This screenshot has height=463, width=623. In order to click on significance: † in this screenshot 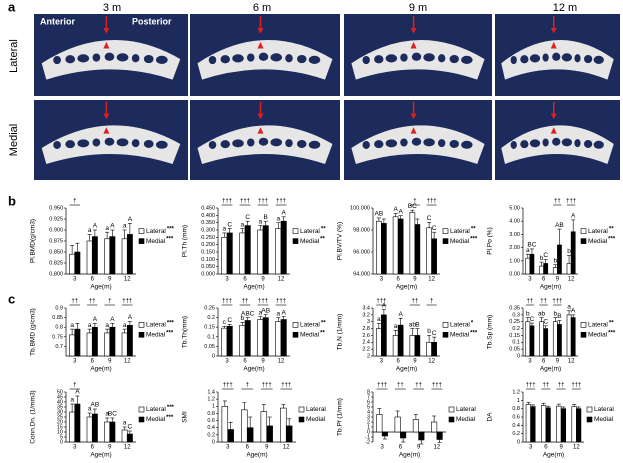, I will do `click(109, 302)`.